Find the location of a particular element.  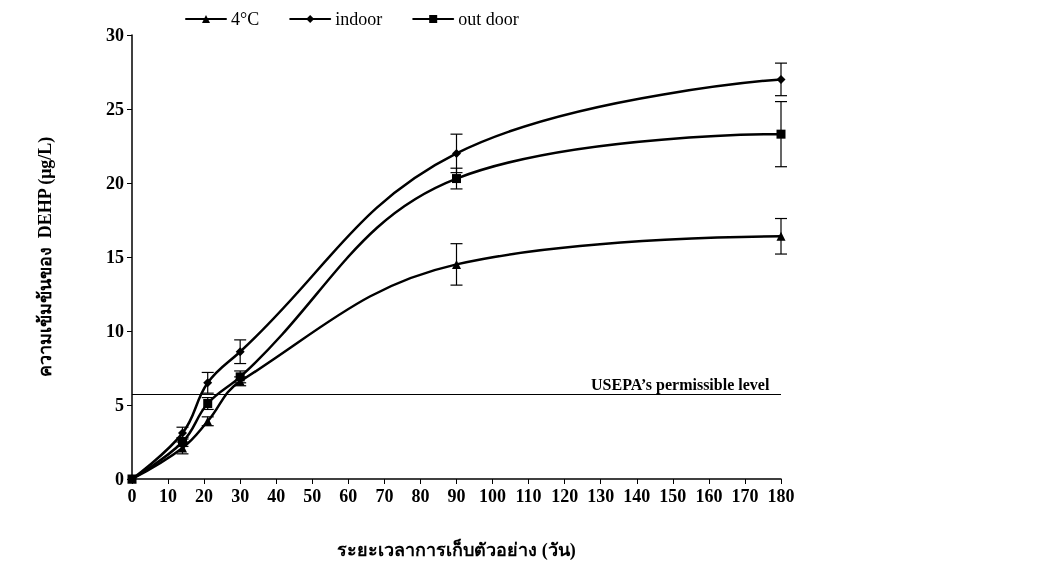

x-tick-label: 70 is located at coordinates (384, 496).